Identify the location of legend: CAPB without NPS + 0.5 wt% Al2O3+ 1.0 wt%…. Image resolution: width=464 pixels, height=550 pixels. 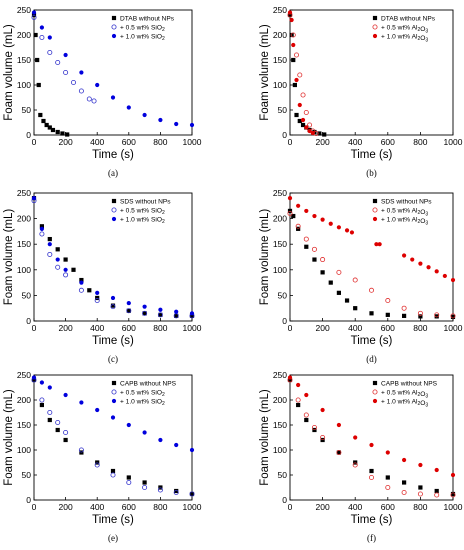
(405, 394).